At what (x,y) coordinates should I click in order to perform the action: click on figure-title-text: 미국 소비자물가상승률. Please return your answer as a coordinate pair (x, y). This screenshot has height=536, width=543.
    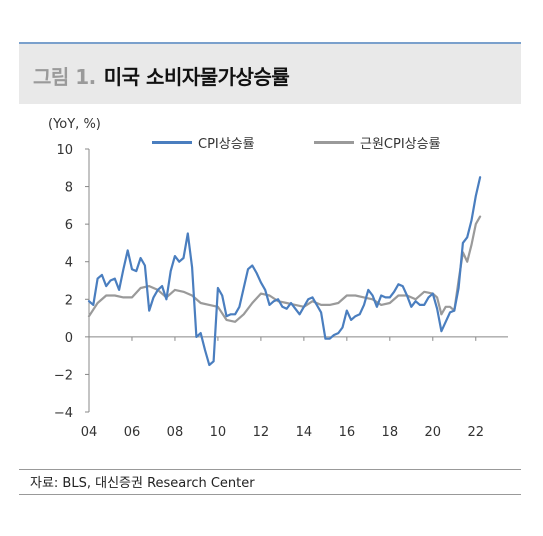
    Looking at the image, I should click on (196, 77).